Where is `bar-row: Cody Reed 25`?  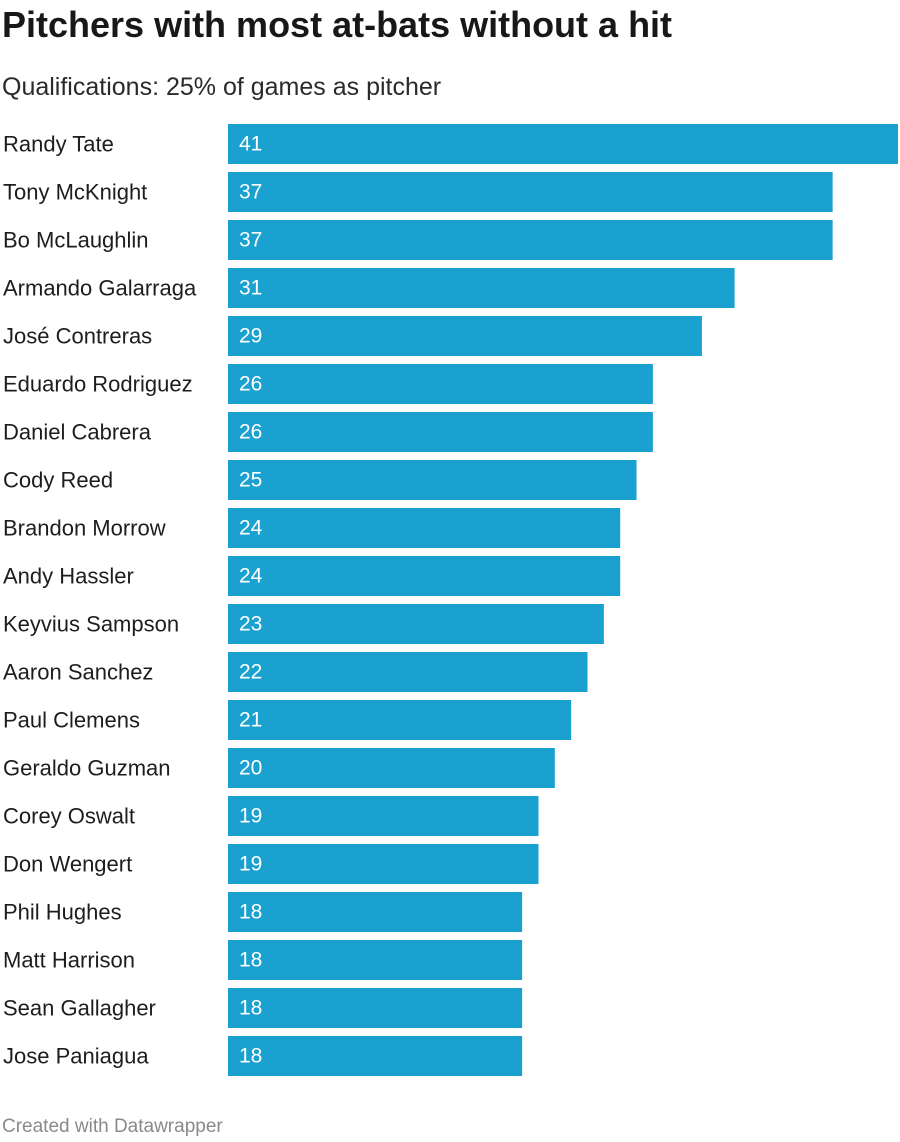 bar-row: Cody Reed 25 is located at coordinates (320, 480).